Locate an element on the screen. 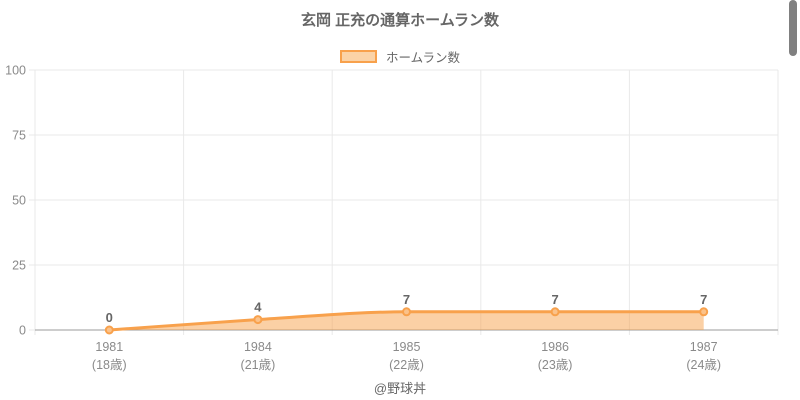 The width and height of the screenshot is (800, 400). x-tick-label-age: (24歳) is located at coordinates (703, 365).